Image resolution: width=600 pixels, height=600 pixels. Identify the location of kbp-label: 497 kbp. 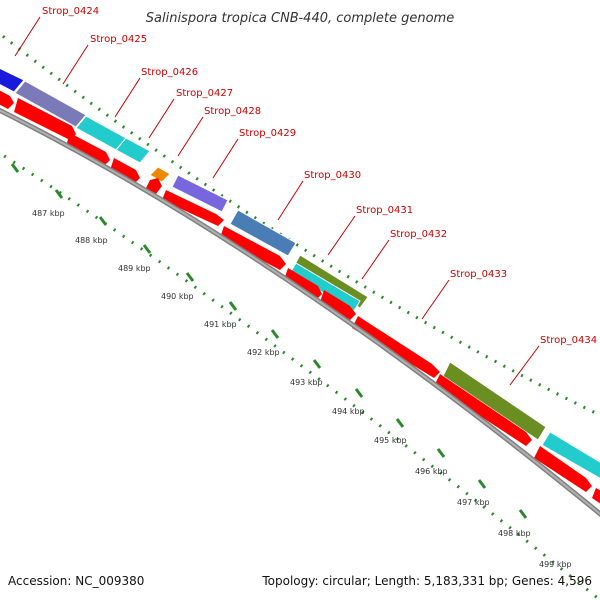
(473, 502).